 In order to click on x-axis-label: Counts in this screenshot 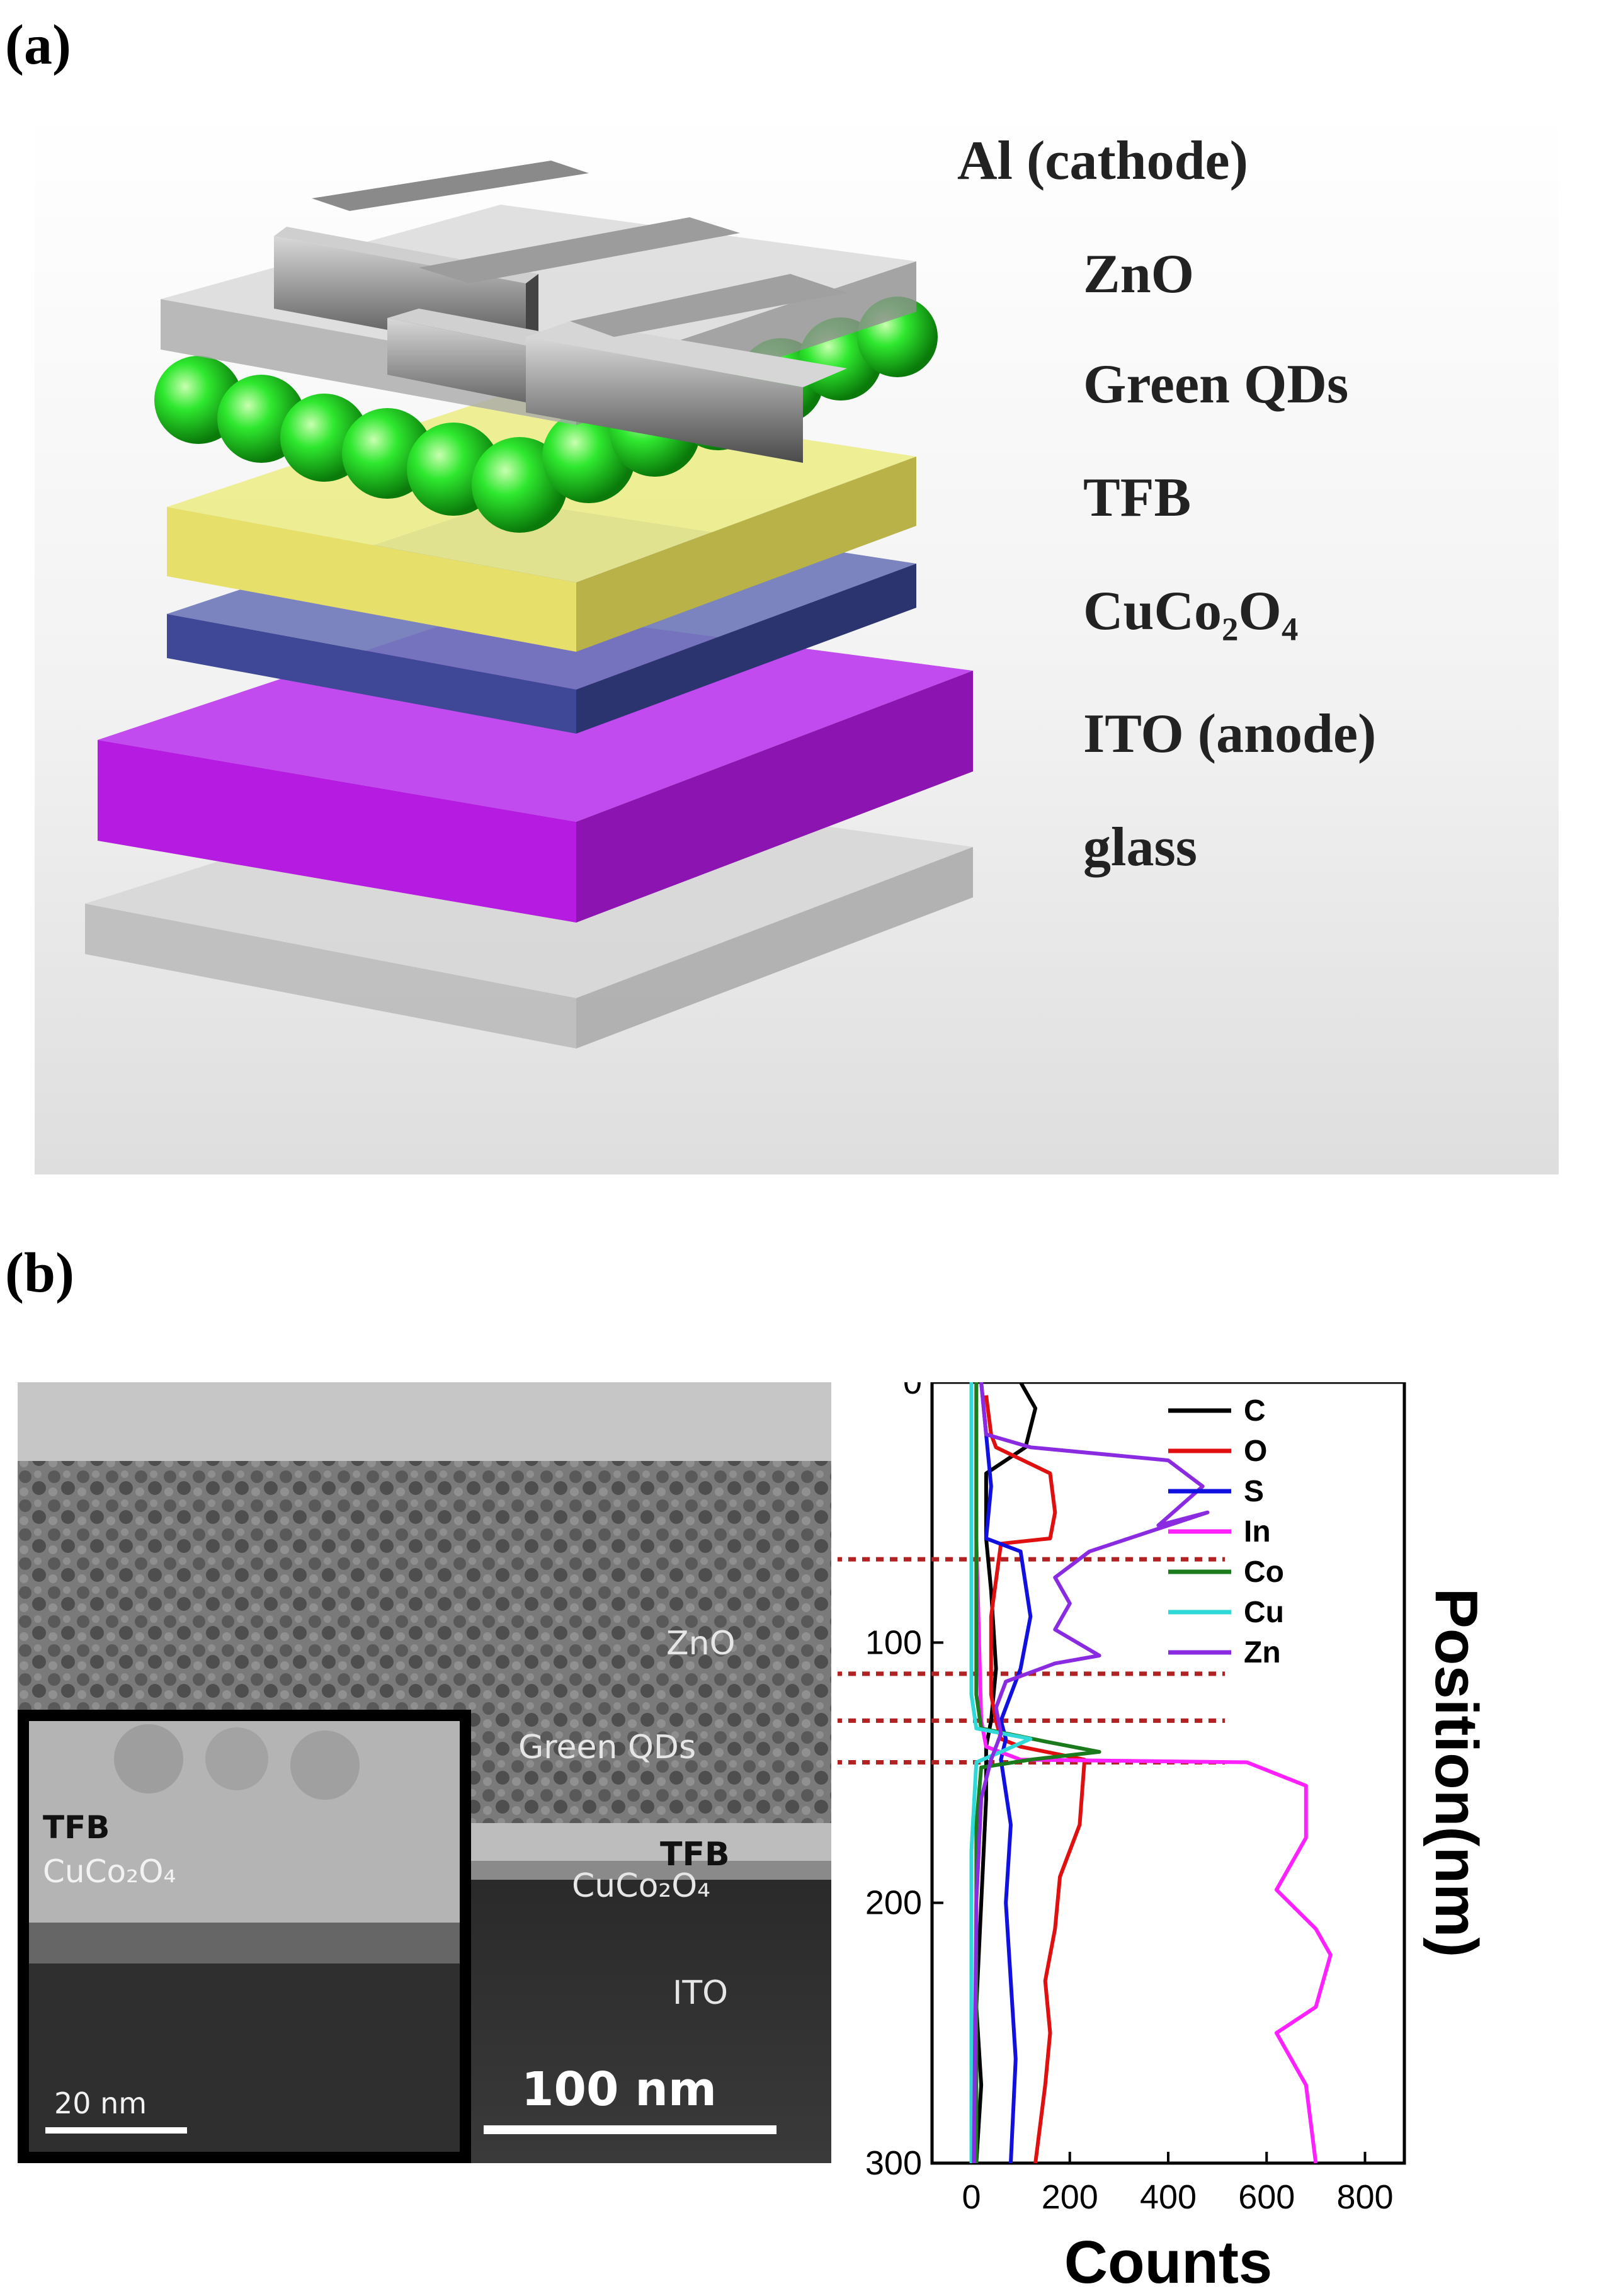, I will do `click(1168, 2263)`.